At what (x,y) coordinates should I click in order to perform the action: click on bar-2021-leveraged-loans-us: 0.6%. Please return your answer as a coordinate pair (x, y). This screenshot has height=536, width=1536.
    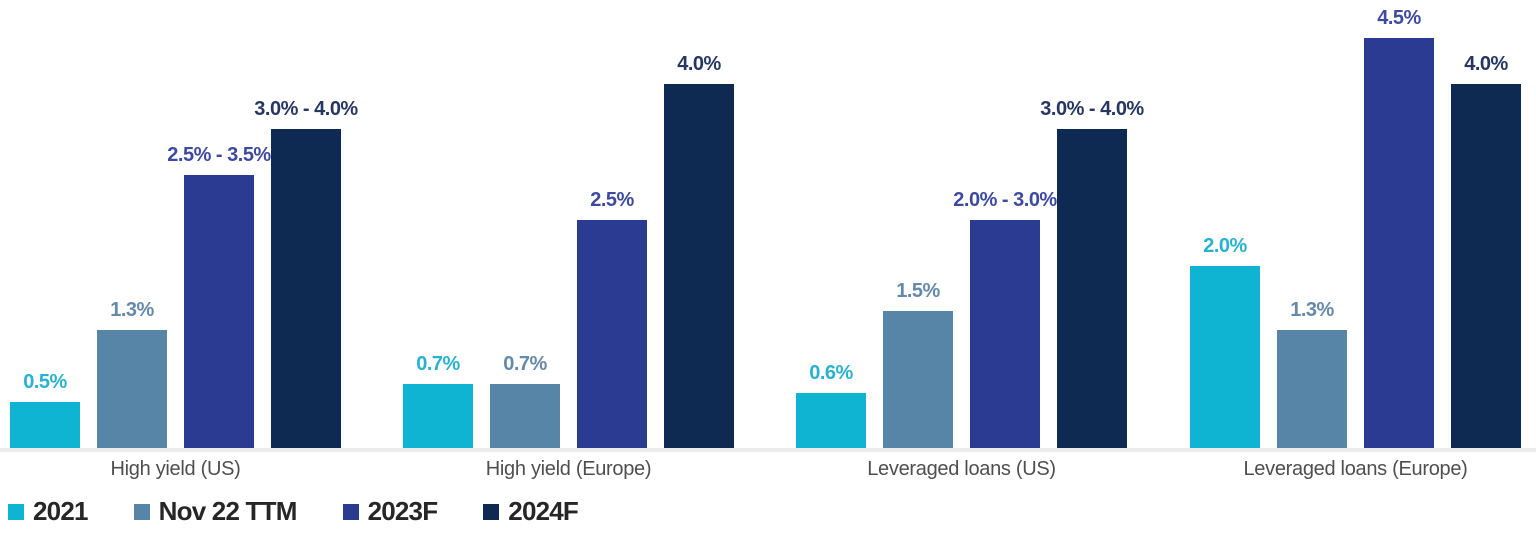
    Looking at the image, I should click on (831, 405).